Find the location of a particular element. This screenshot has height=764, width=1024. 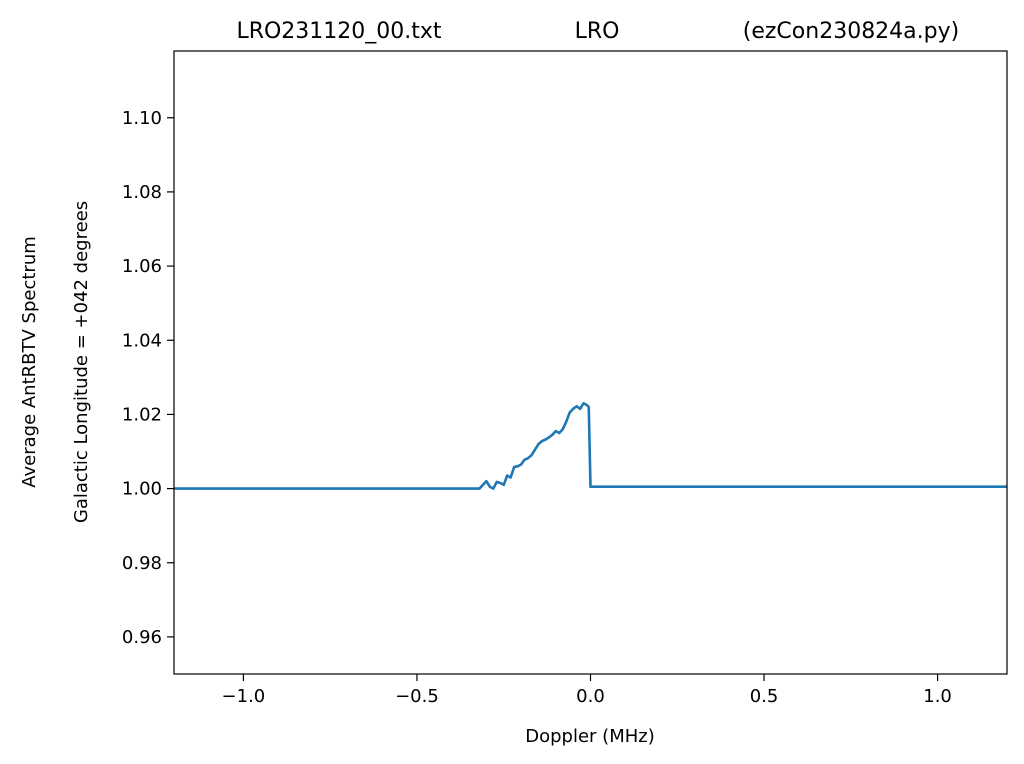

x-tick-label: −0.5 is located at coordinates (417, 696).